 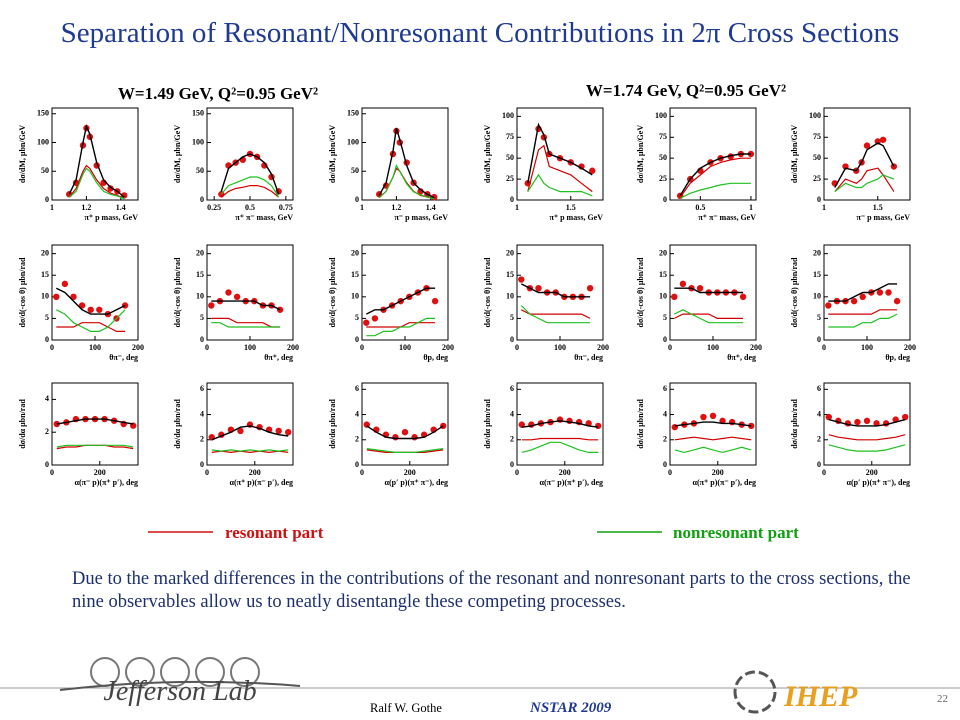 What do you see at coordinates (517, 472) in the screenshot?
I see `x-tick-label: 0` at bounding box center [517, 472].